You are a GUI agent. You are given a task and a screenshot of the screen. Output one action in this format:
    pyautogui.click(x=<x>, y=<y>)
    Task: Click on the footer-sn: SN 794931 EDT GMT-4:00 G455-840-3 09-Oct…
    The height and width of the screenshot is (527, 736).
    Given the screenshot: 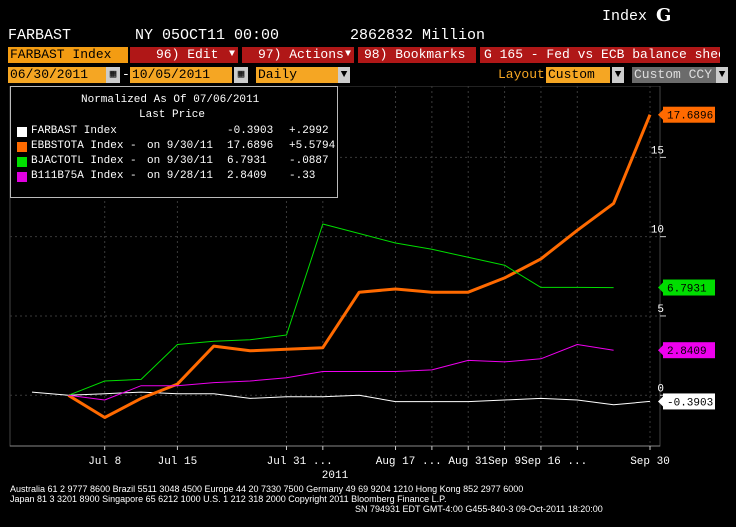 What is the action you would take?
    pyautogui.click(x=479, y=509)
    